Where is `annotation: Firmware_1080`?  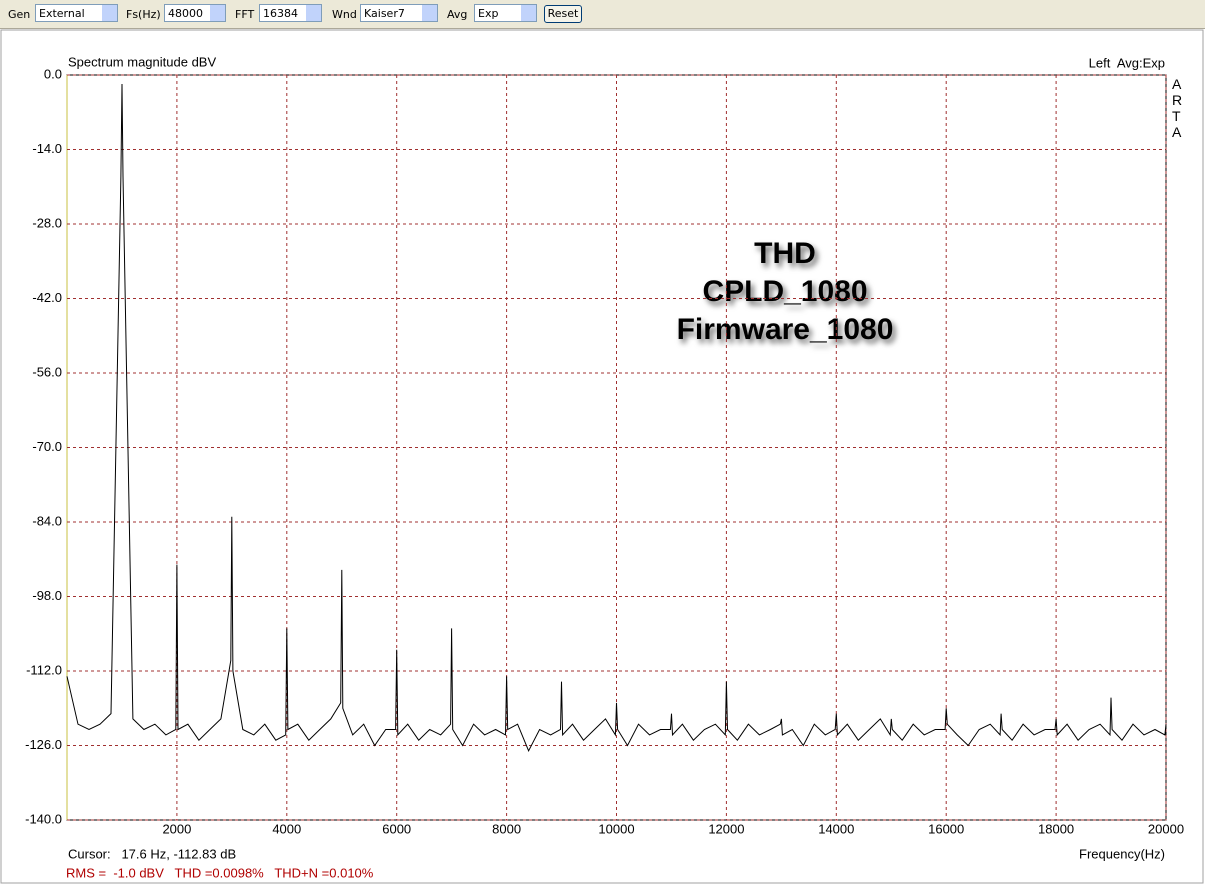
annotation: Firmware_1080 is located at coordinates (785, 329).